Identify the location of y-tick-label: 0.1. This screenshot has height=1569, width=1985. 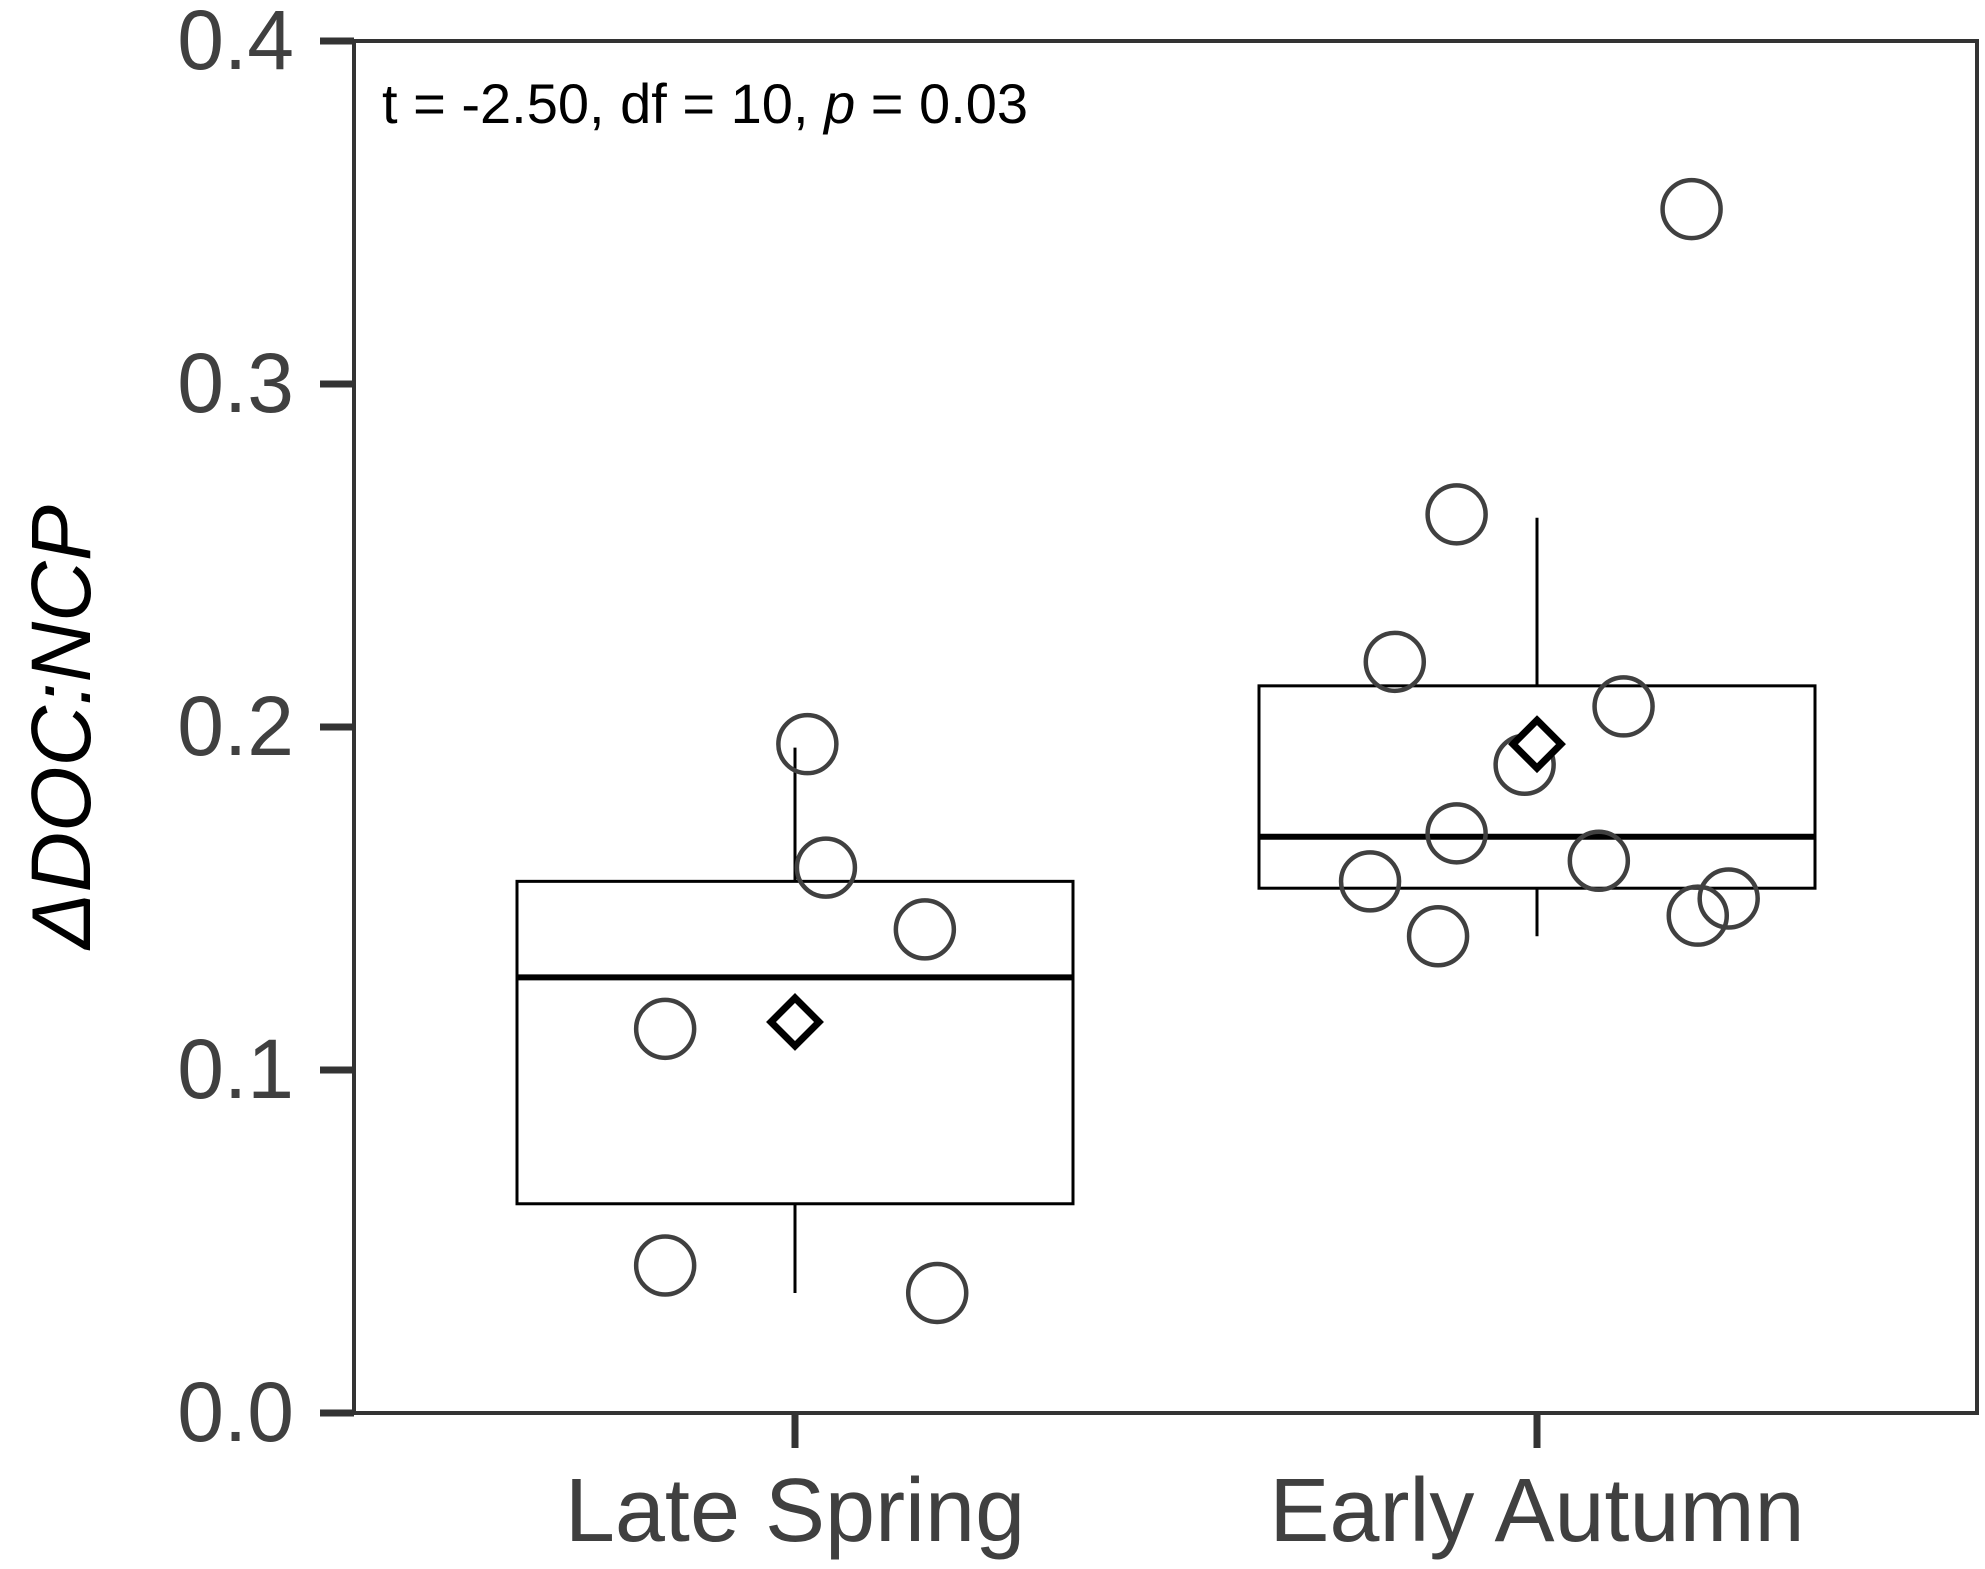
(235, 1069).